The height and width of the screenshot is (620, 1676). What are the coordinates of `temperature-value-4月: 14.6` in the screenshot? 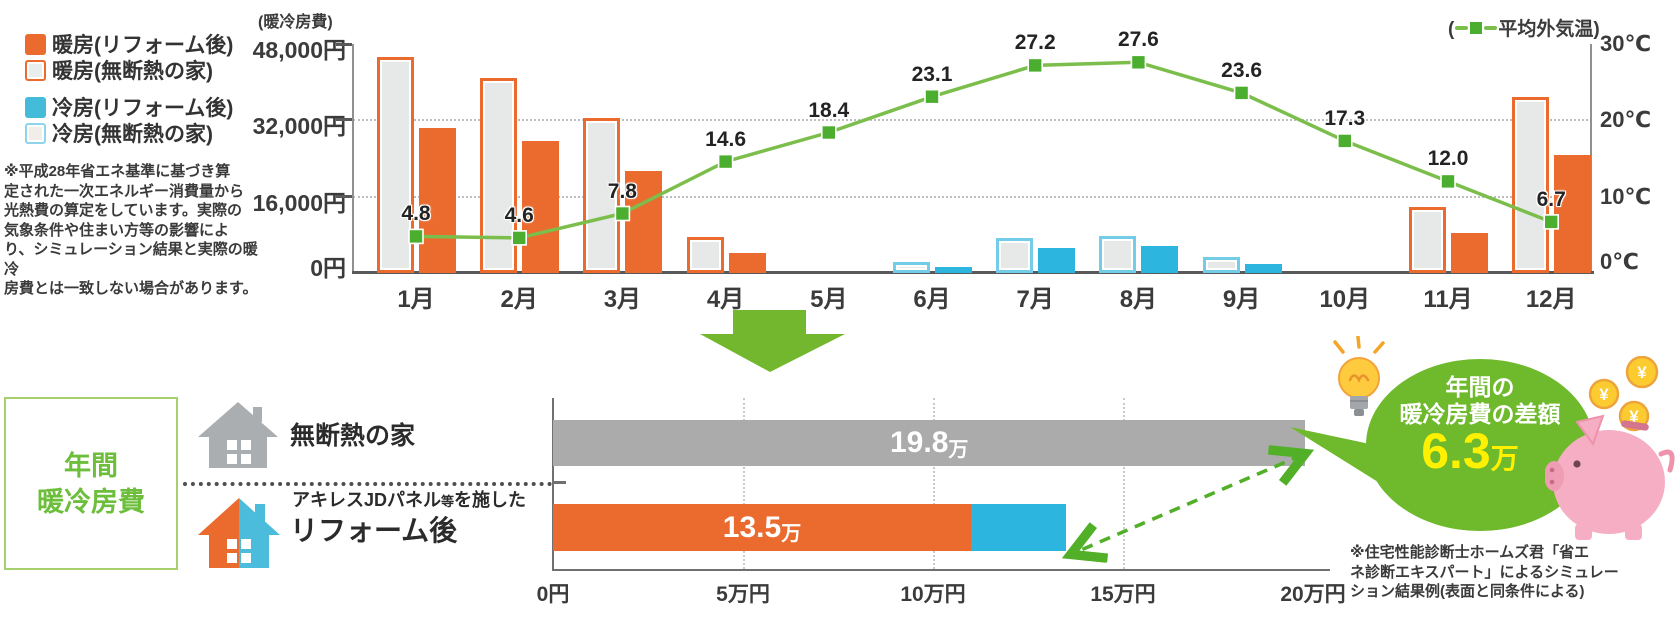 It's located at (726, 139).